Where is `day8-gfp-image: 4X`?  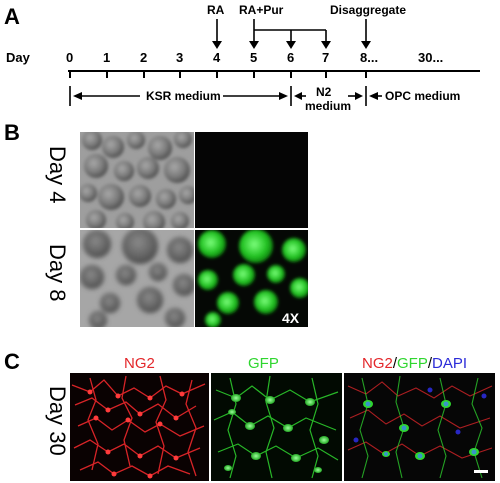
day8-gfp-image: 4X is located at coordinates (251, 278).